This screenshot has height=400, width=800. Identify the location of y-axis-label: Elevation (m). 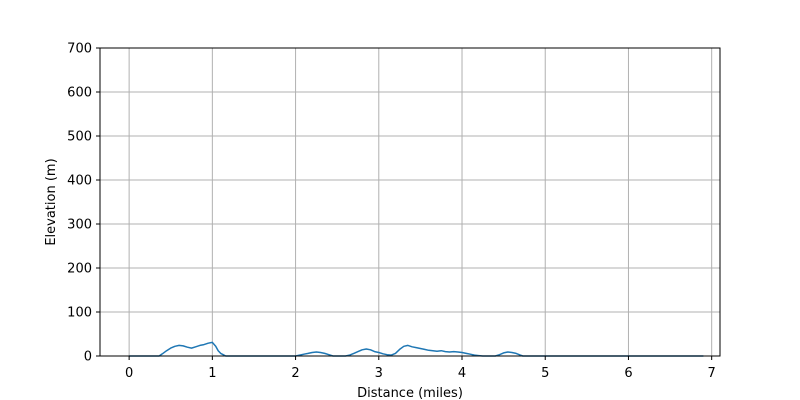
(51, 201).